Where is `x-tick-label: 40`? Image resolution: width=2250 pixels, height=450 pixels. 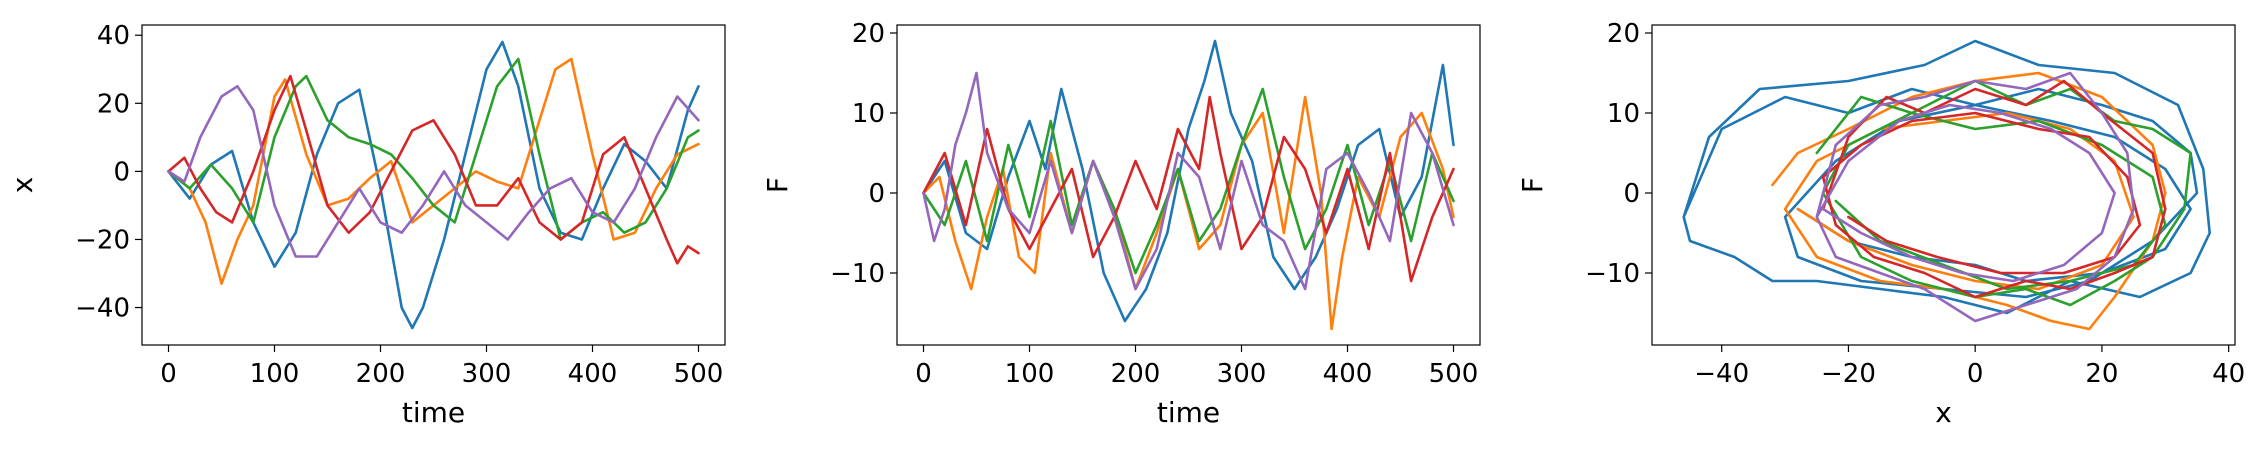
x-tick-label: 40 is located at coordinates (2228, 374).